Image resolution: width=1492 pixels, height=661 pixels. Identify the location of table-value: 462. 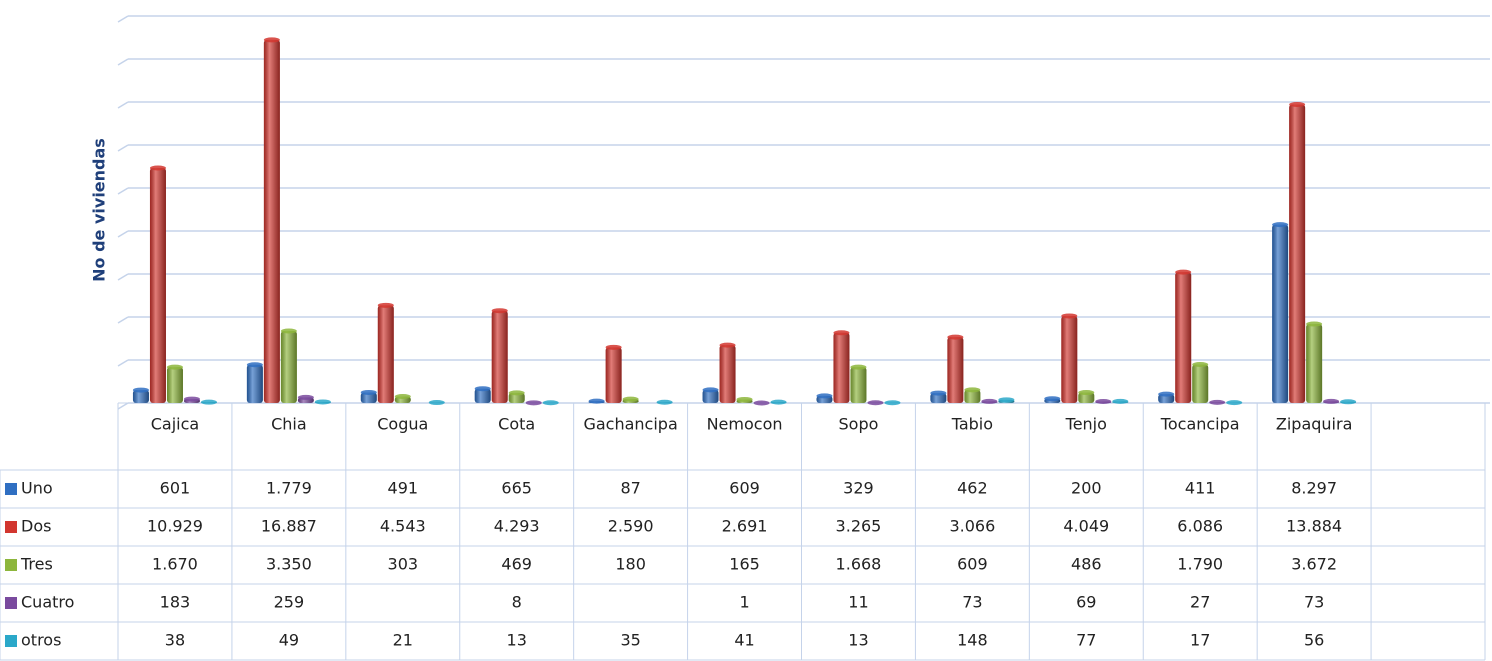
(972, 488).